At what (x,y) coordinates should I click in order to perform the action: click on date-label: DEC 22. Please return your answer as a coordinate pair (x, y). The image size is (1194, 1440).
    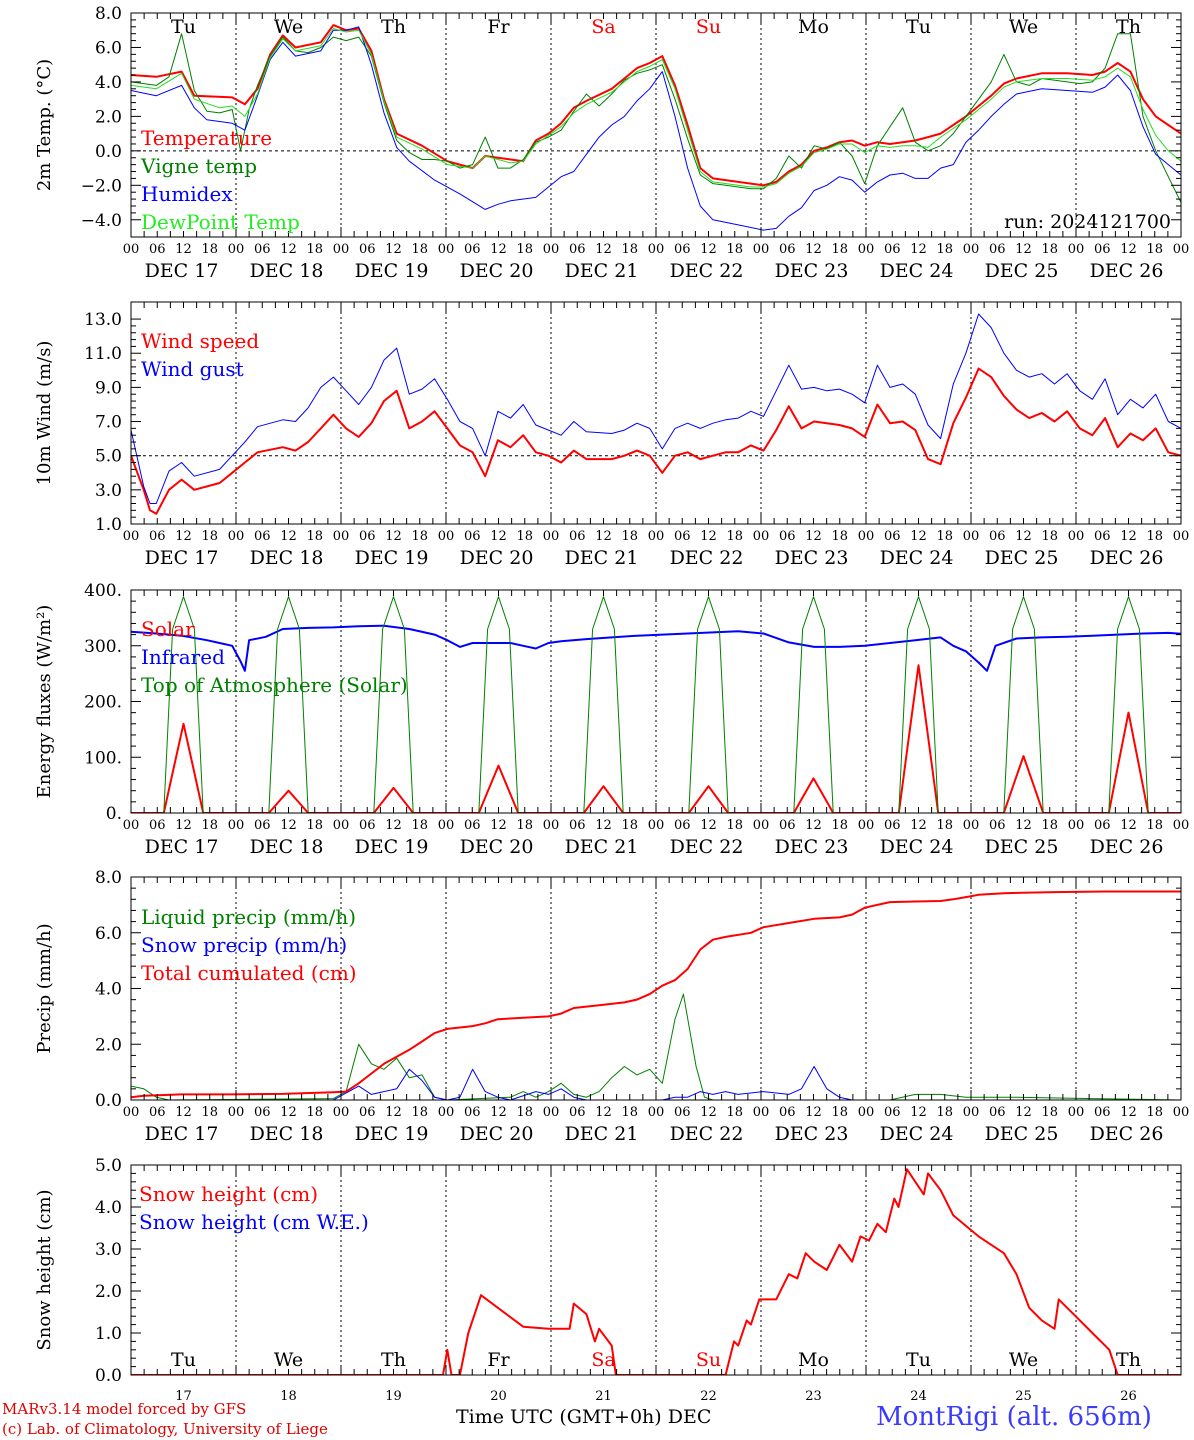
    Looking at the image, I should click on (707, 1134).